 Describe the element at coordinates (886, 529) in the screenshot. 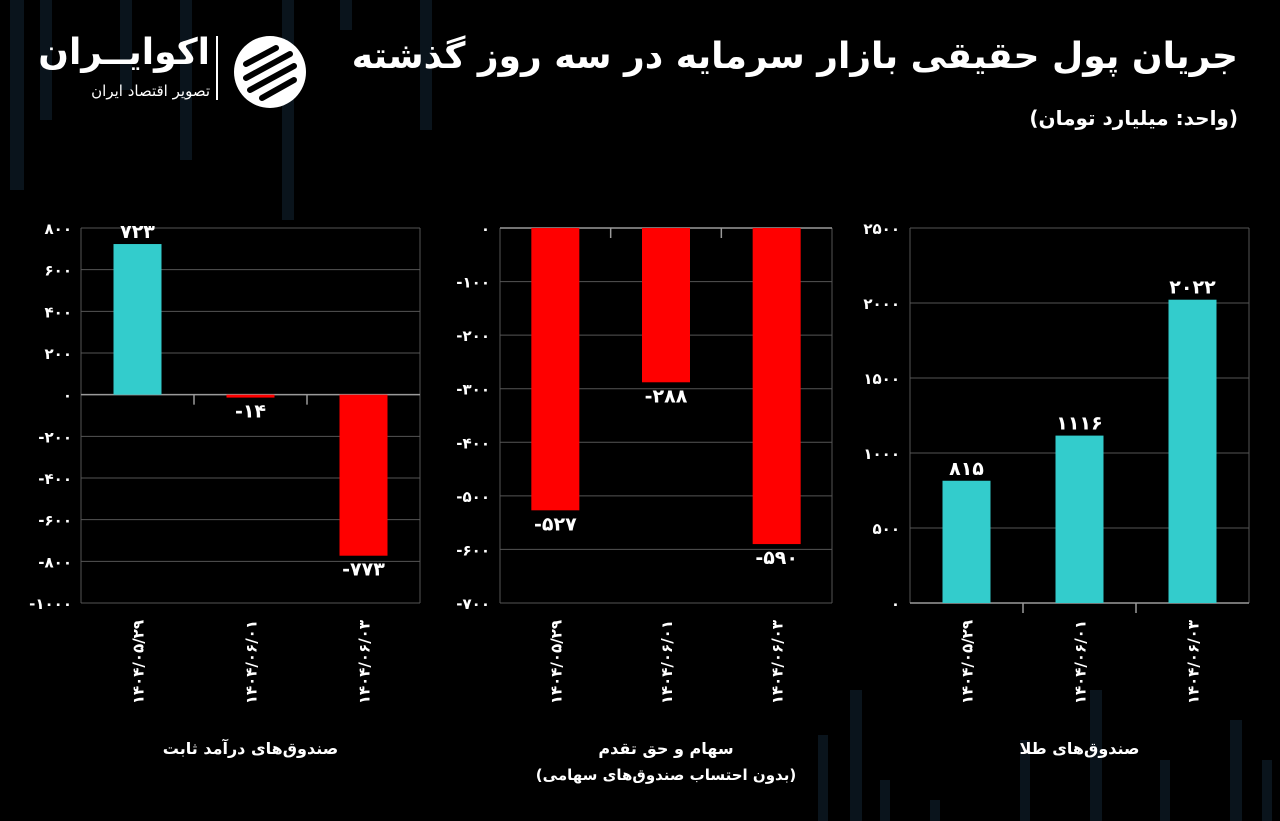

I see `y-tick-label: ۵۰۰` at that location.